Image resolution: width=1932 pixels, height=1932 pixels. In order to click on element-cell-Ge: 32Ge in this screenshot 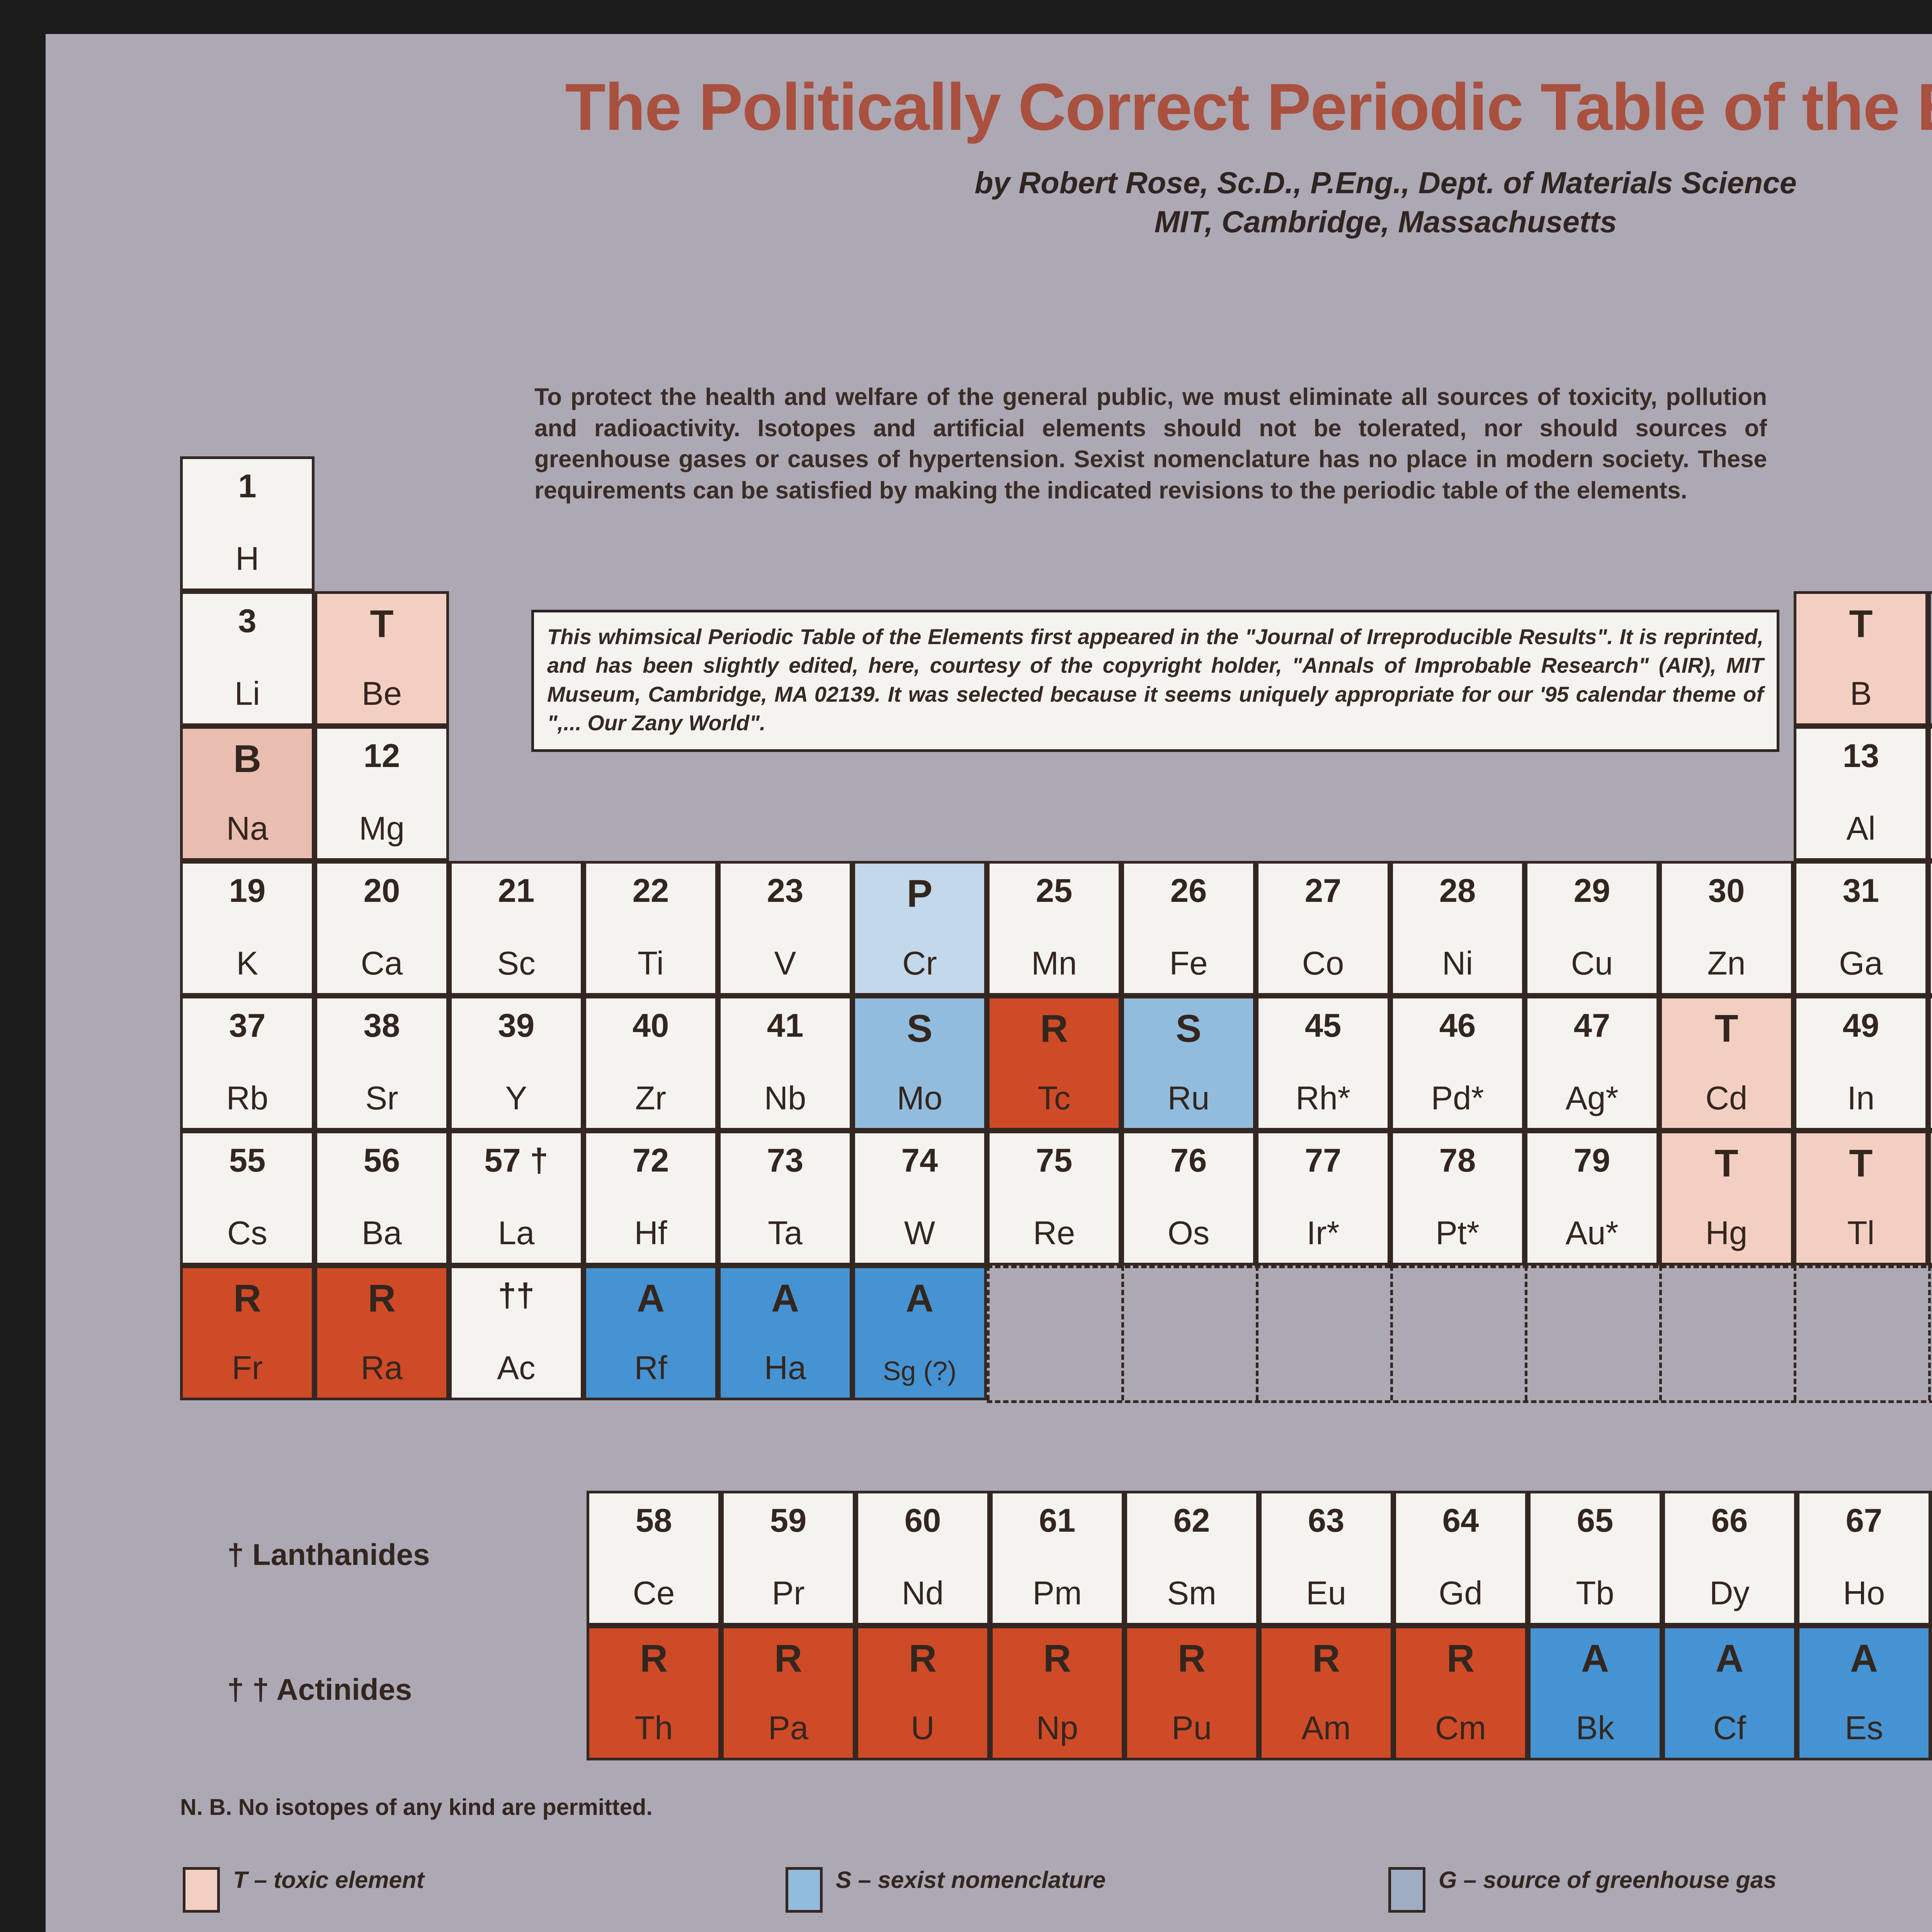, I will do `click(1930, 928)`.